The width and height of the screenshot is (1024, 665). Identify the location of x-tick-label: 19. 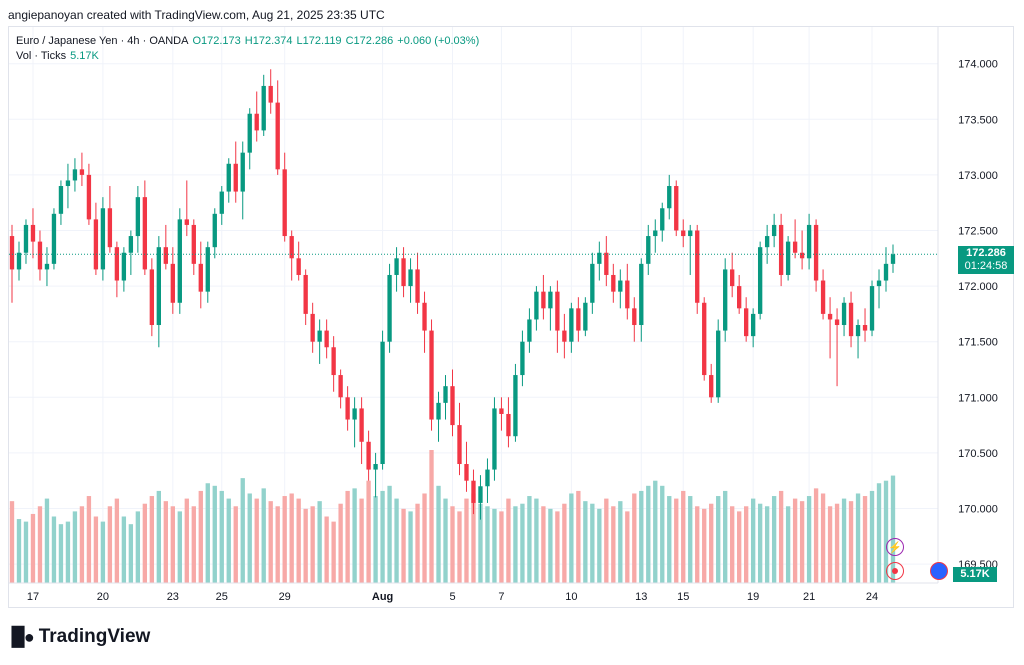
(753, 597).